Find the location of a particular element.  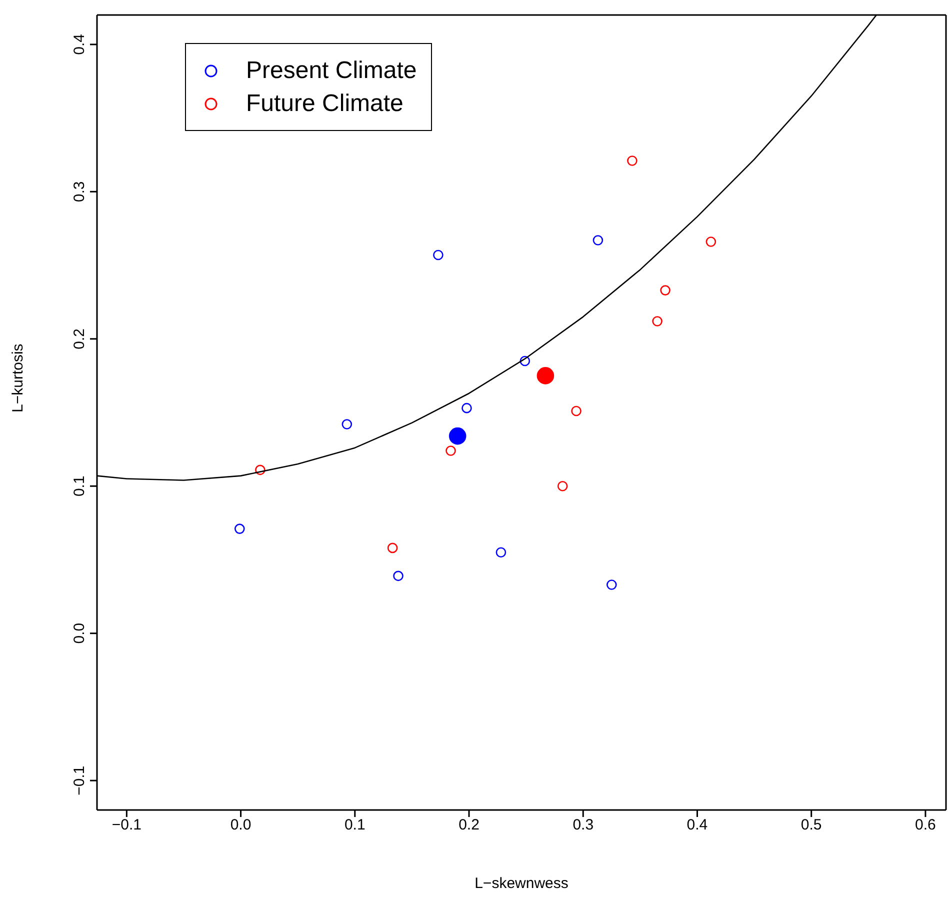

y-tick-label: 0.2 is located at coordinates (79, 339).